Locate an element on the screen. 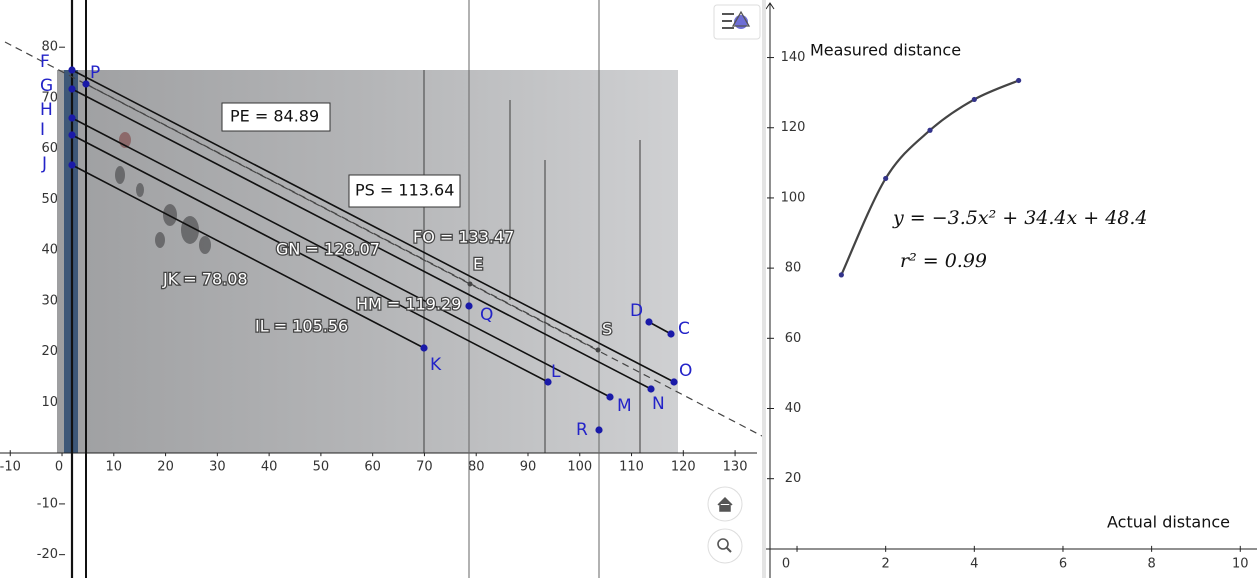 This screenshot has height=578, width=1258. point-label: G is located at coordinates (46, 86).